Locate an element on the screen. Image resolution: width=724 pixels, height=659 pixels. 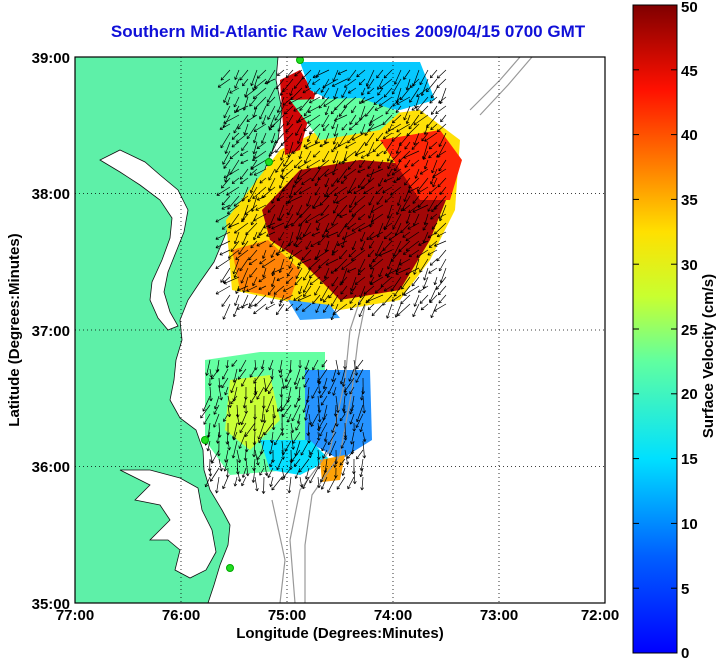
x-tick-label: 77:00 is located at coordinates (75, 615).